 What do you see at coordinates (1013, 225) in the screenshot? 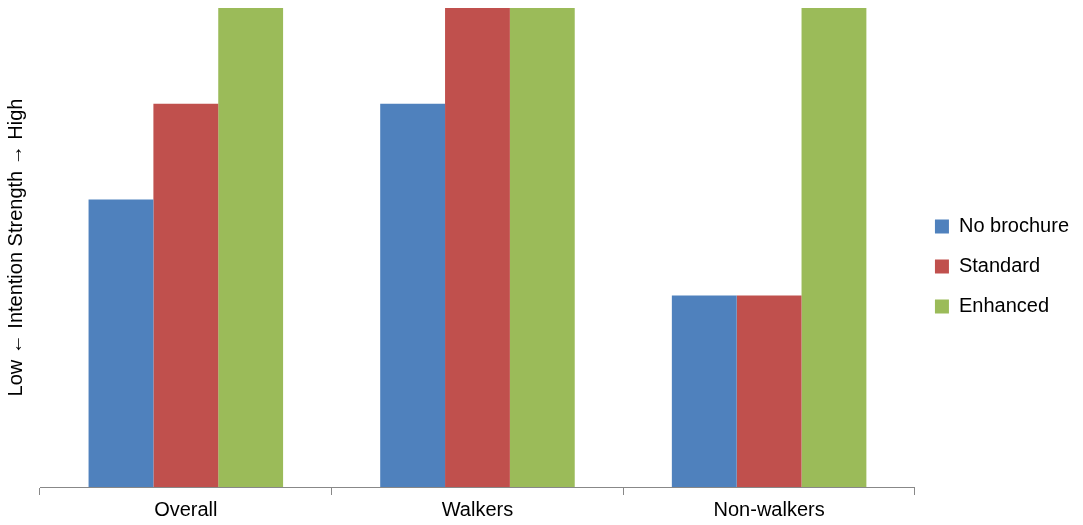
I see `legend-label: No brochure` at bounding box center [1013, 225].